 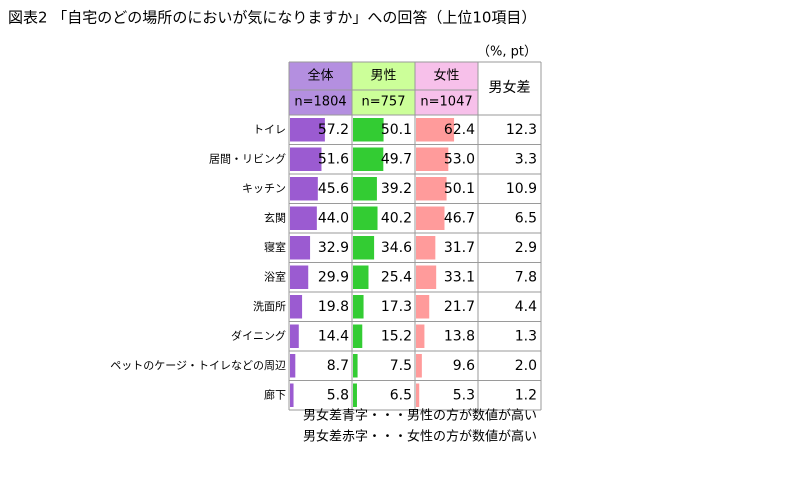 I want to click on value-label: 49.7, so click(x=396, y=159).